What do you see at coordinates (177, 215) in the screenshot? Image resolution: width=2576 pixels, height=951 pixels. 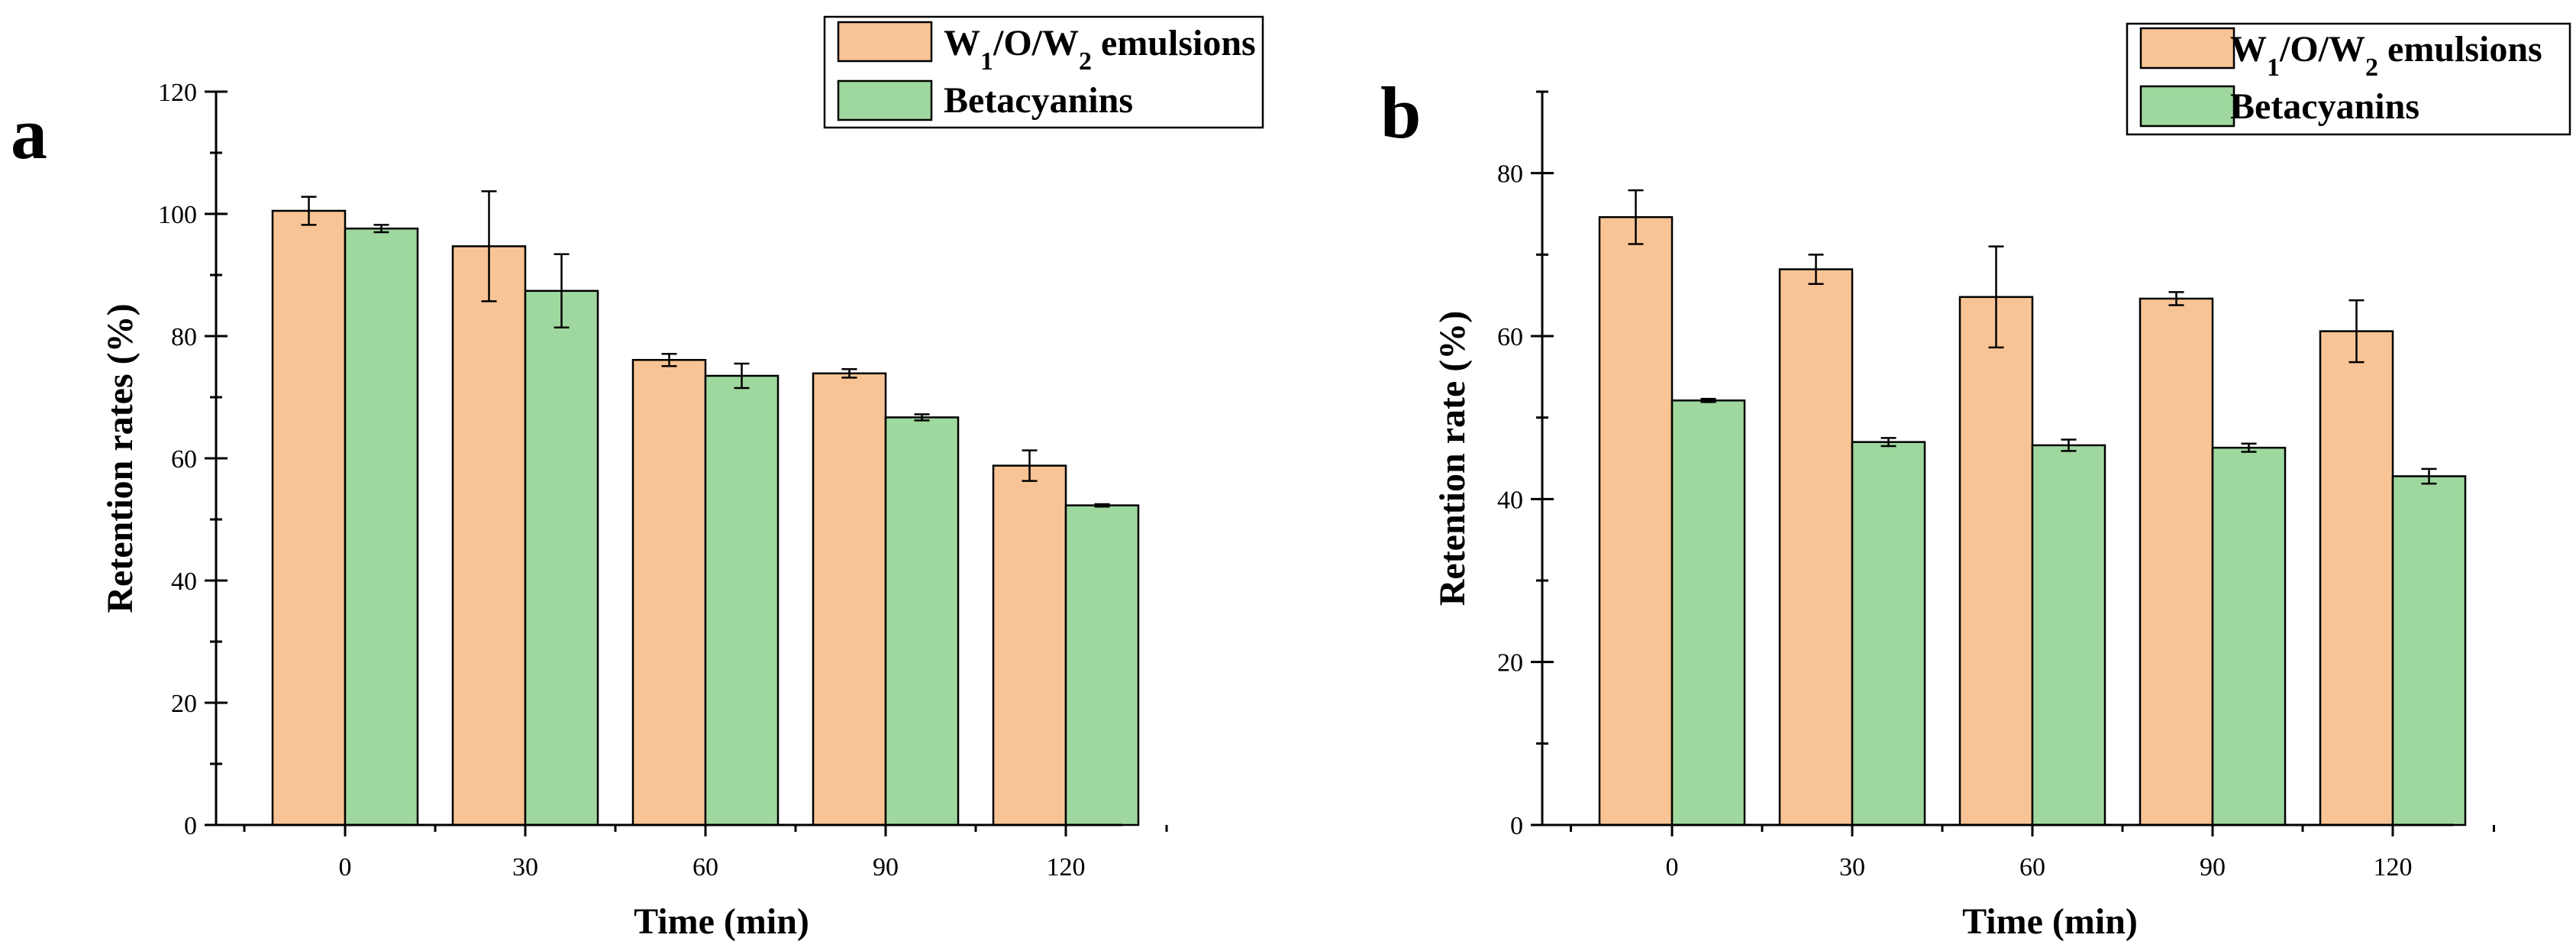 I see `y-tick-label-a: 100` at bounding box center [177, 215].